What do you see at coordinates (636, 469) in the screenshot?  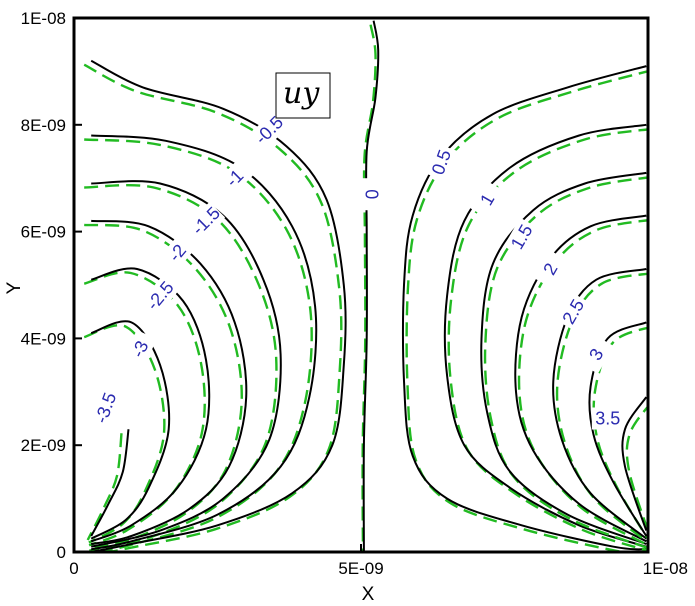 I see `contour-dashed-3.5` at bounding box center [636, 469].